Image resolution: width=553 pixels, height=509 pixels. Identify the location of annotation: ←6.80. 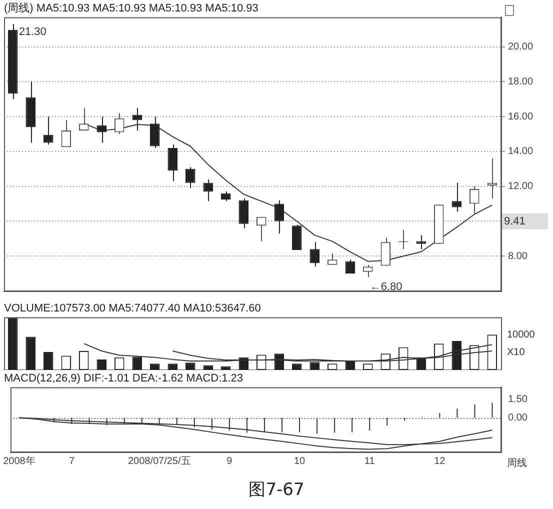
(386, 287).